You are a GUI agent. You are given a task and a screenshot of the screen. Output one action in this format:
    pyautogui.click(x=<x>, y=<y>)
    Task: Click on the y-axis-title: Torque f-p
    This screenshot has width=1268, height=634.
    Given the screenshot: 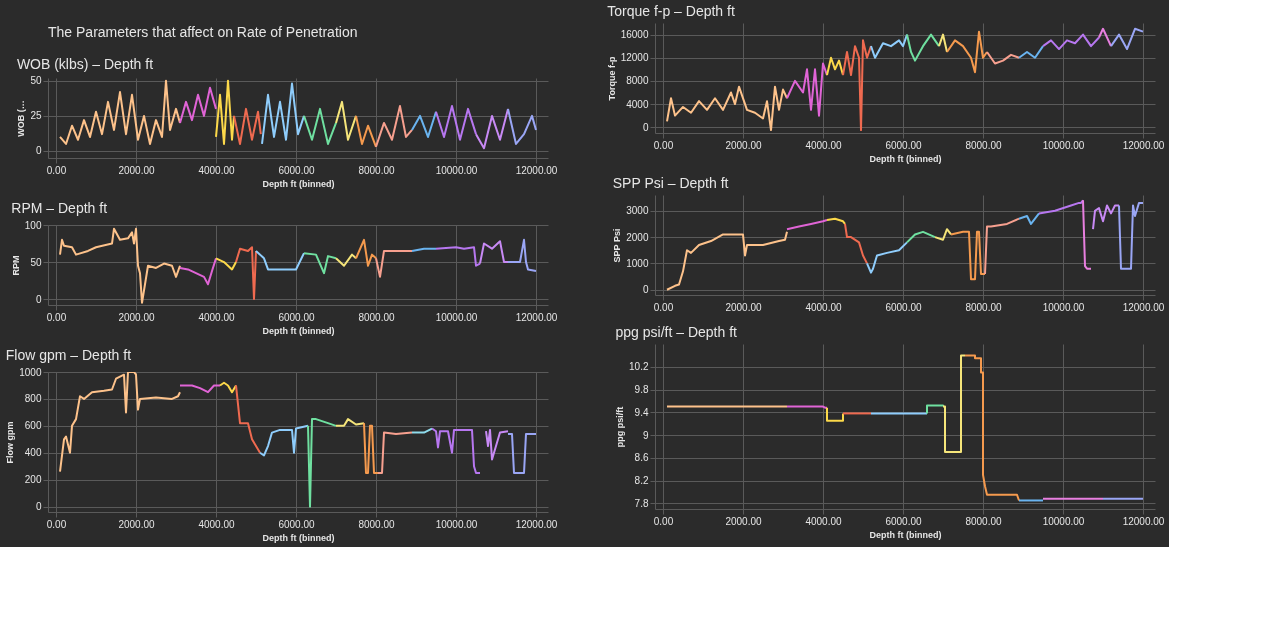 What is the action you would take?
    pyautogui.click(x=611, y=78)
    